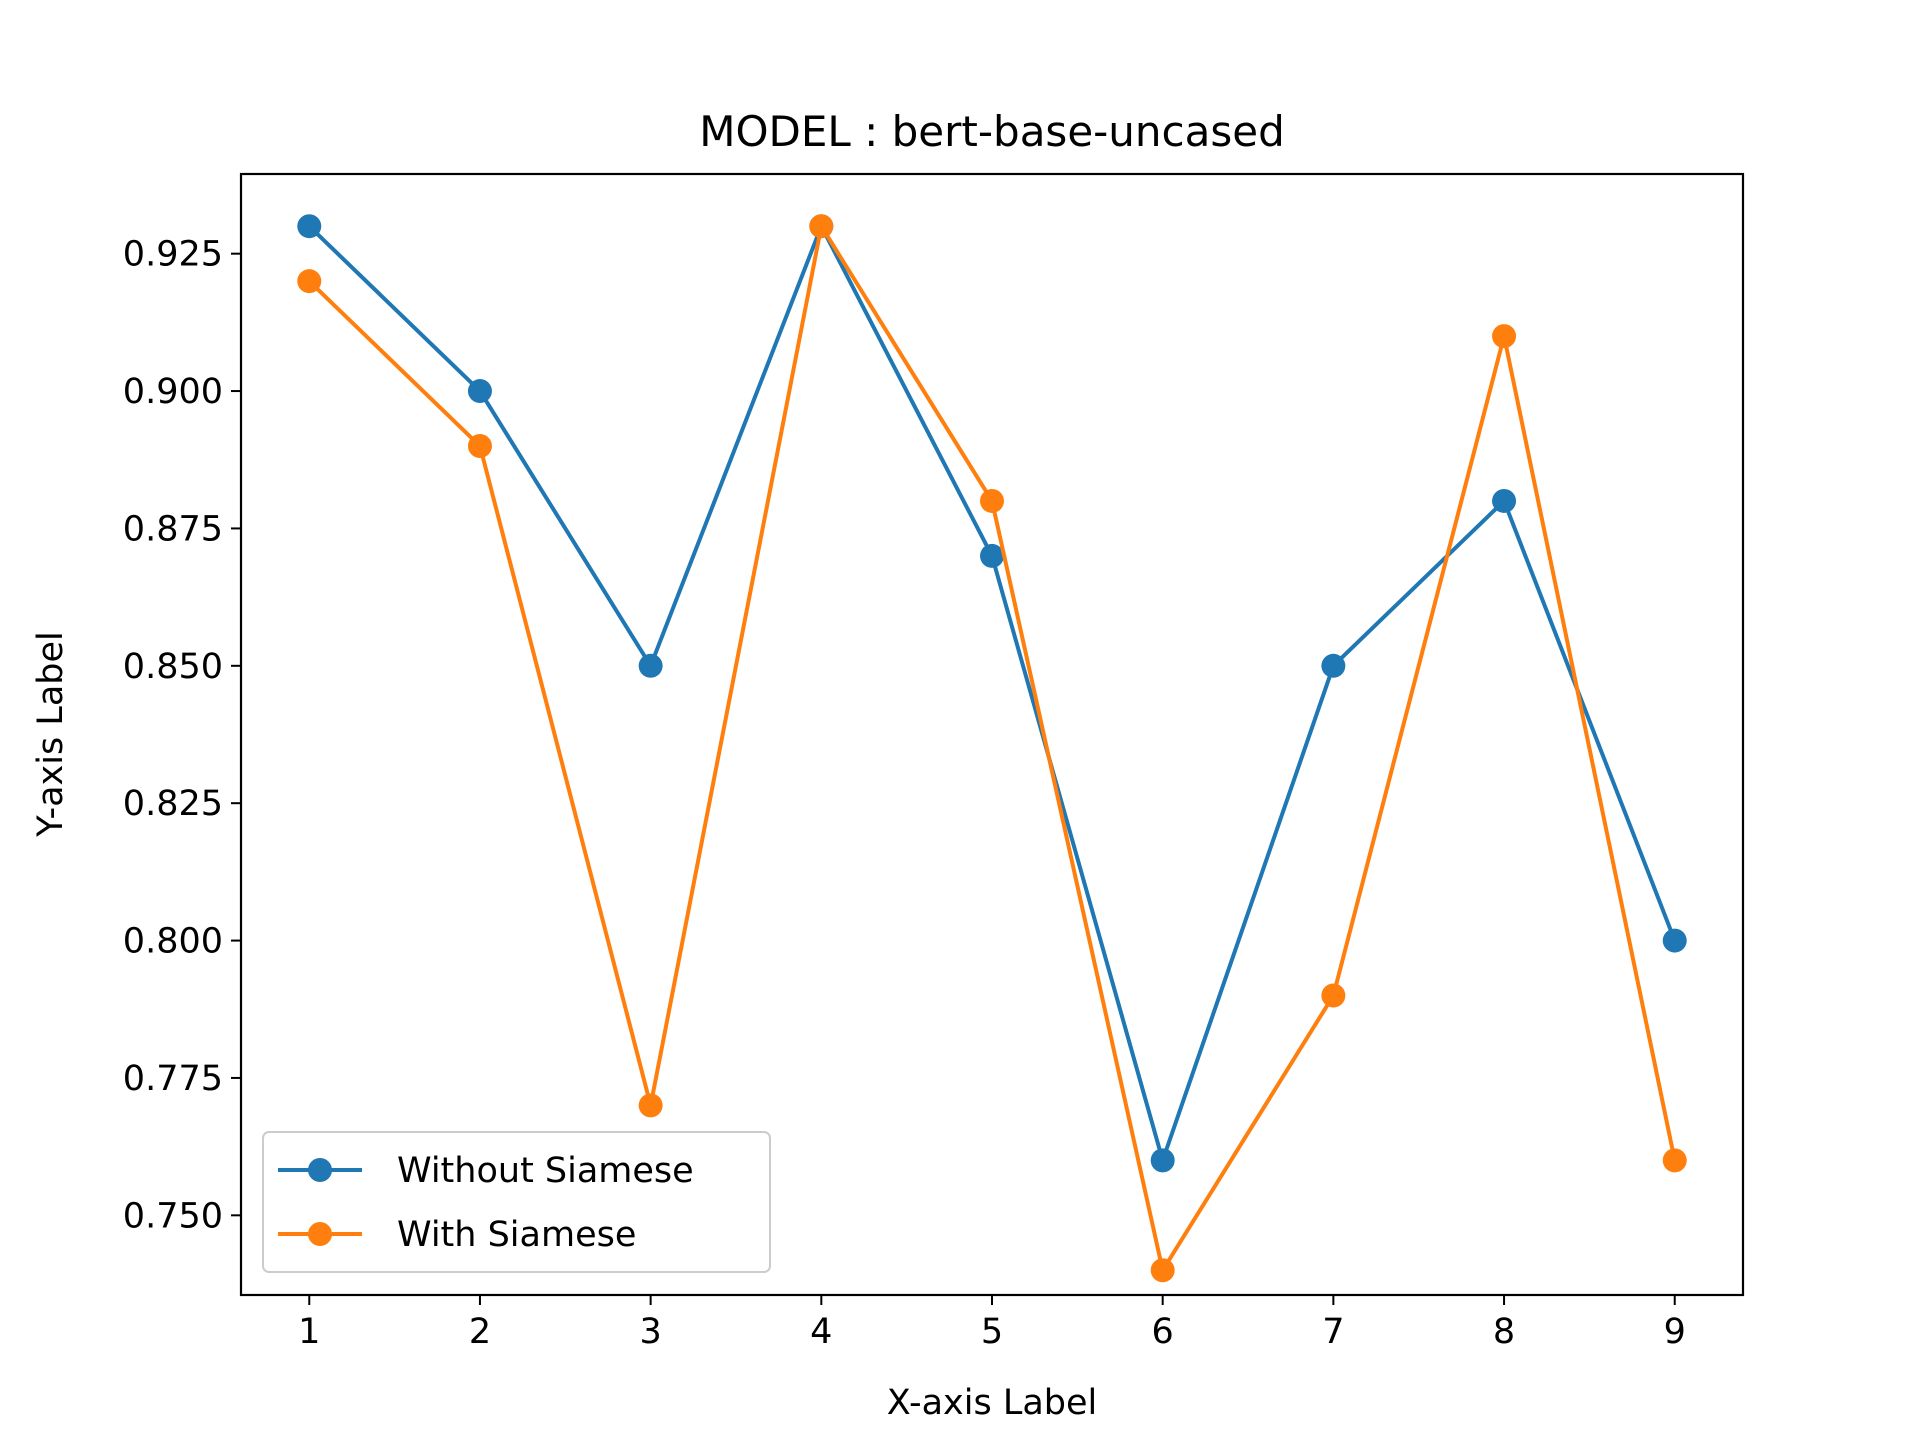 The image size is (1920, 1440). Describe the element at coordinates (480, 1332) in the screenshot. I see `x-tick-label: 2` at that location.